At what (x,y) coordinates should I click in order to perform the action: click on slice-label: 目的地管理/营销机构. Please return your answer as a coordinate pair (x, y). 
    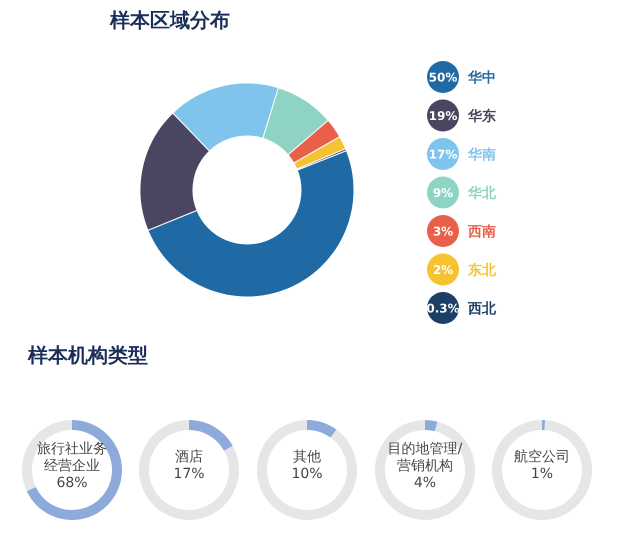
    Looking at the image, I should click on (425, 457).